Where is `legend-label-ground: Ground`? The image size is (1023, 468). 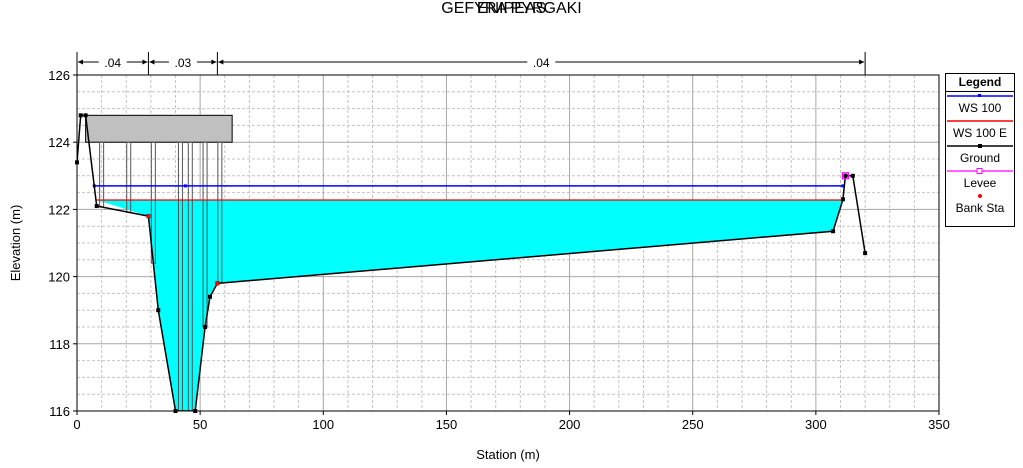 legend-label-ground: Ground is located at coordinates (980, 158).